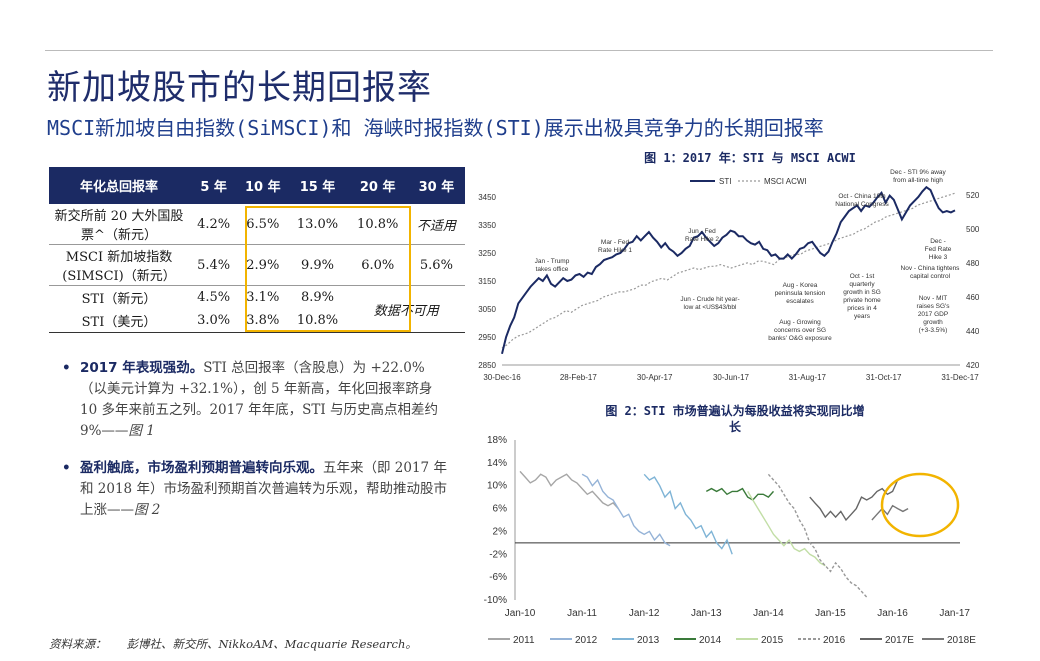  Describe the element at coordinates (214, 224) in the screenshot. I see `table-cell: 4.2%` at that location.